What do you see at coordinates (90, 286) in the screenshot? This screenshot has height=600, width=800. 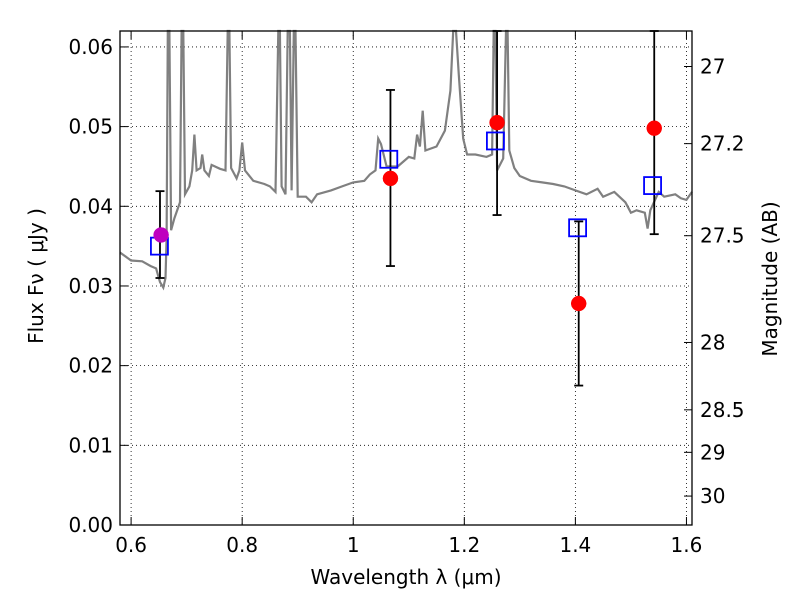 I see `y-tick-label: 0.03` at bounding box center [90, 286].